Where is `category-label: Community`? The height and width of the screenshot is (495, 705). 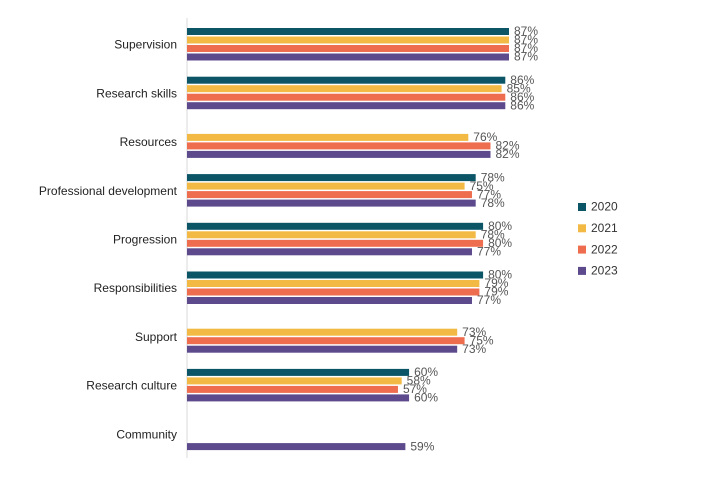
category-label: Community is located at coordinates (146, 434).